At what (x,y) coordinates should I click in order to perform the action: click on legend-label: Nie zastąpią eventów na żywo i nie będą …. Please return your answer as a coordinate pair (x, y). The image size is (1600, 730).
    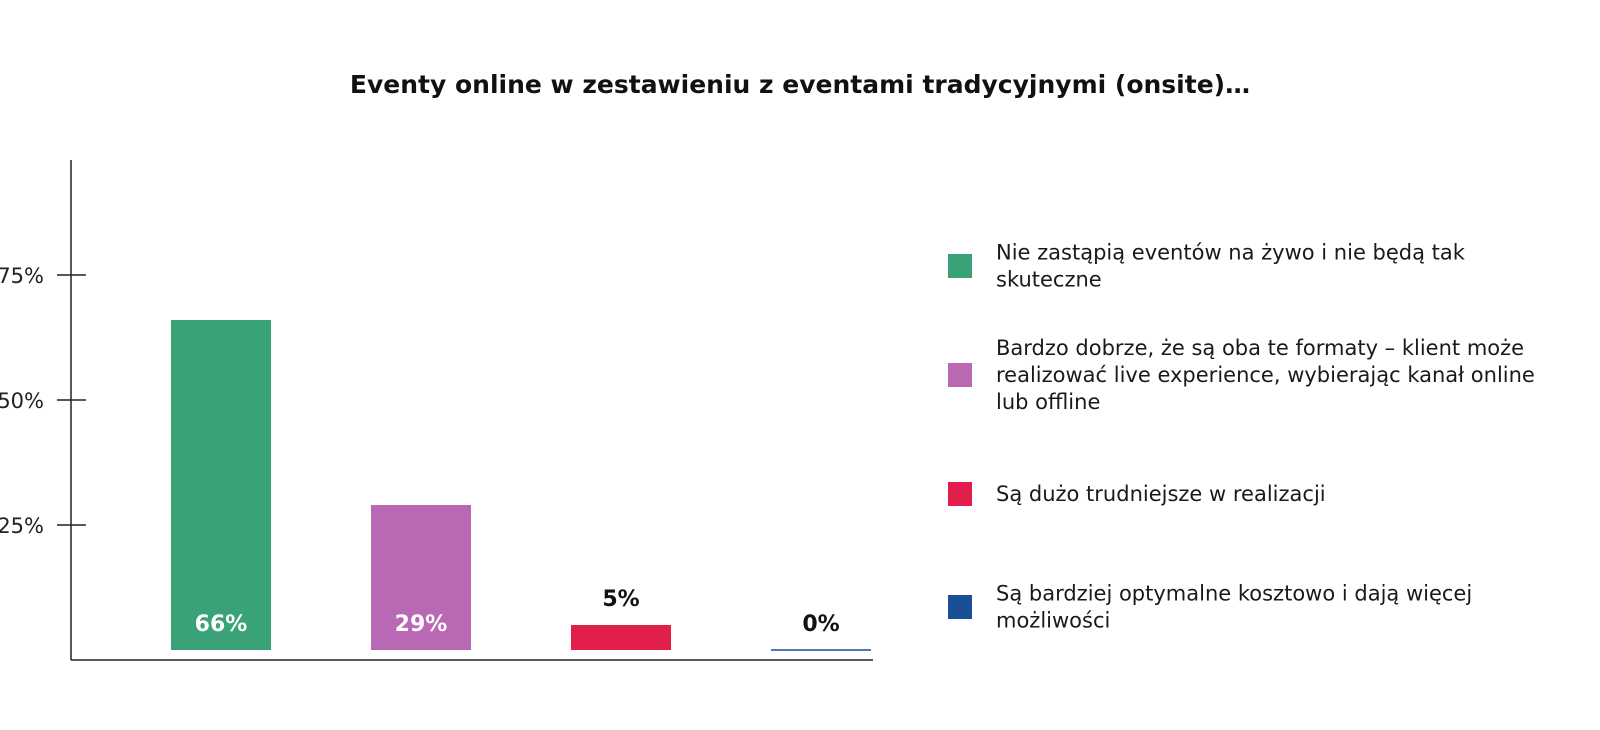
    Looking at the image, I should click on (1231, 253).